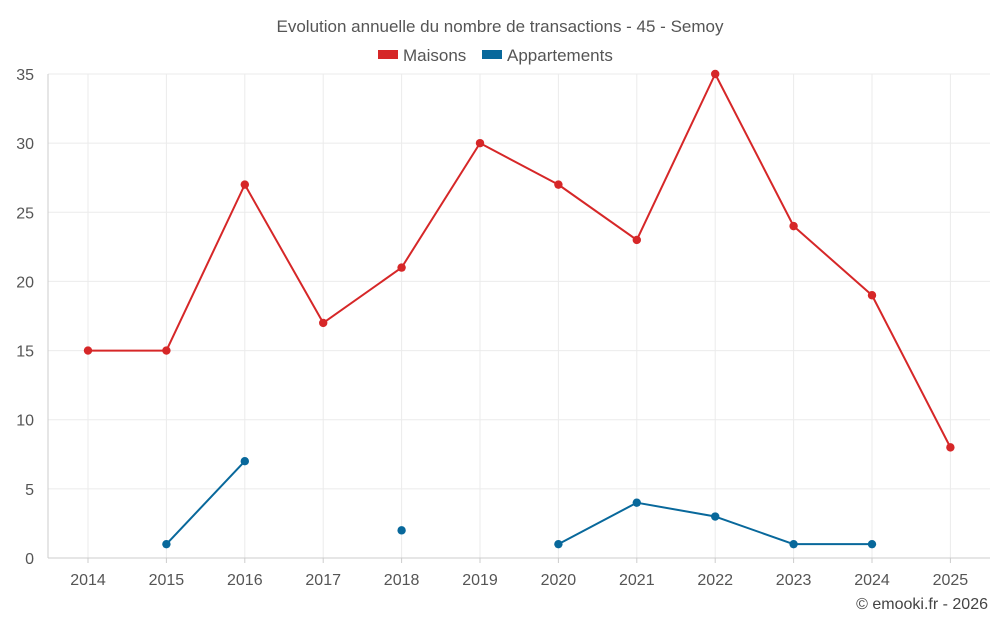 The height and width of the screenshot is (625, 1000). What do you see at coordinates (434, 55) in the screenshot?
I see `legend-label-maisons: Maisons` at bounding box center [434, 55].